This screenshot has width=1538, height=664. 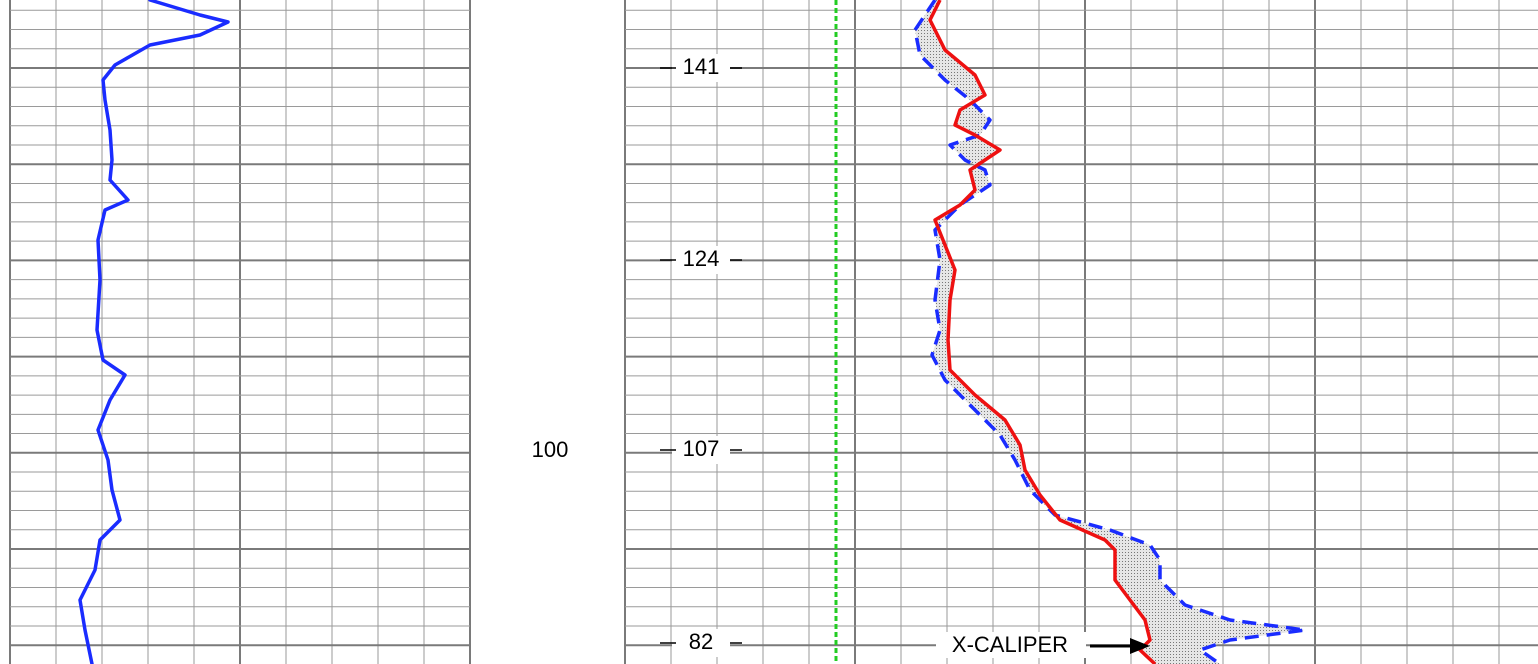 I want to click on left-curve, so click(x=154, y=332).